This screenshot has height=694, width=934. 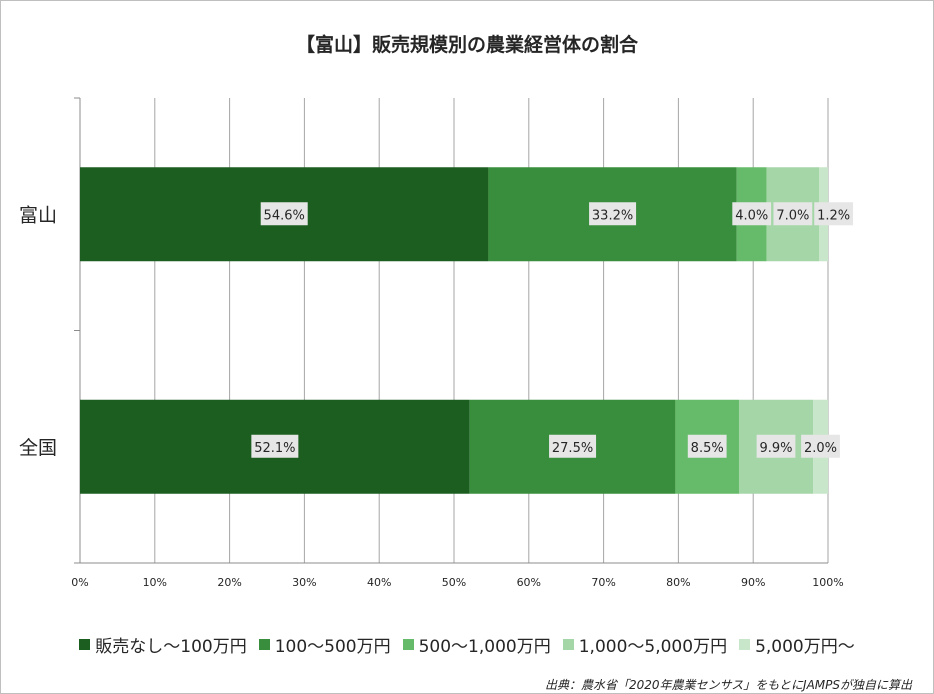 I want to click on x-tick-label: 70%, so click(x=603, y=582).